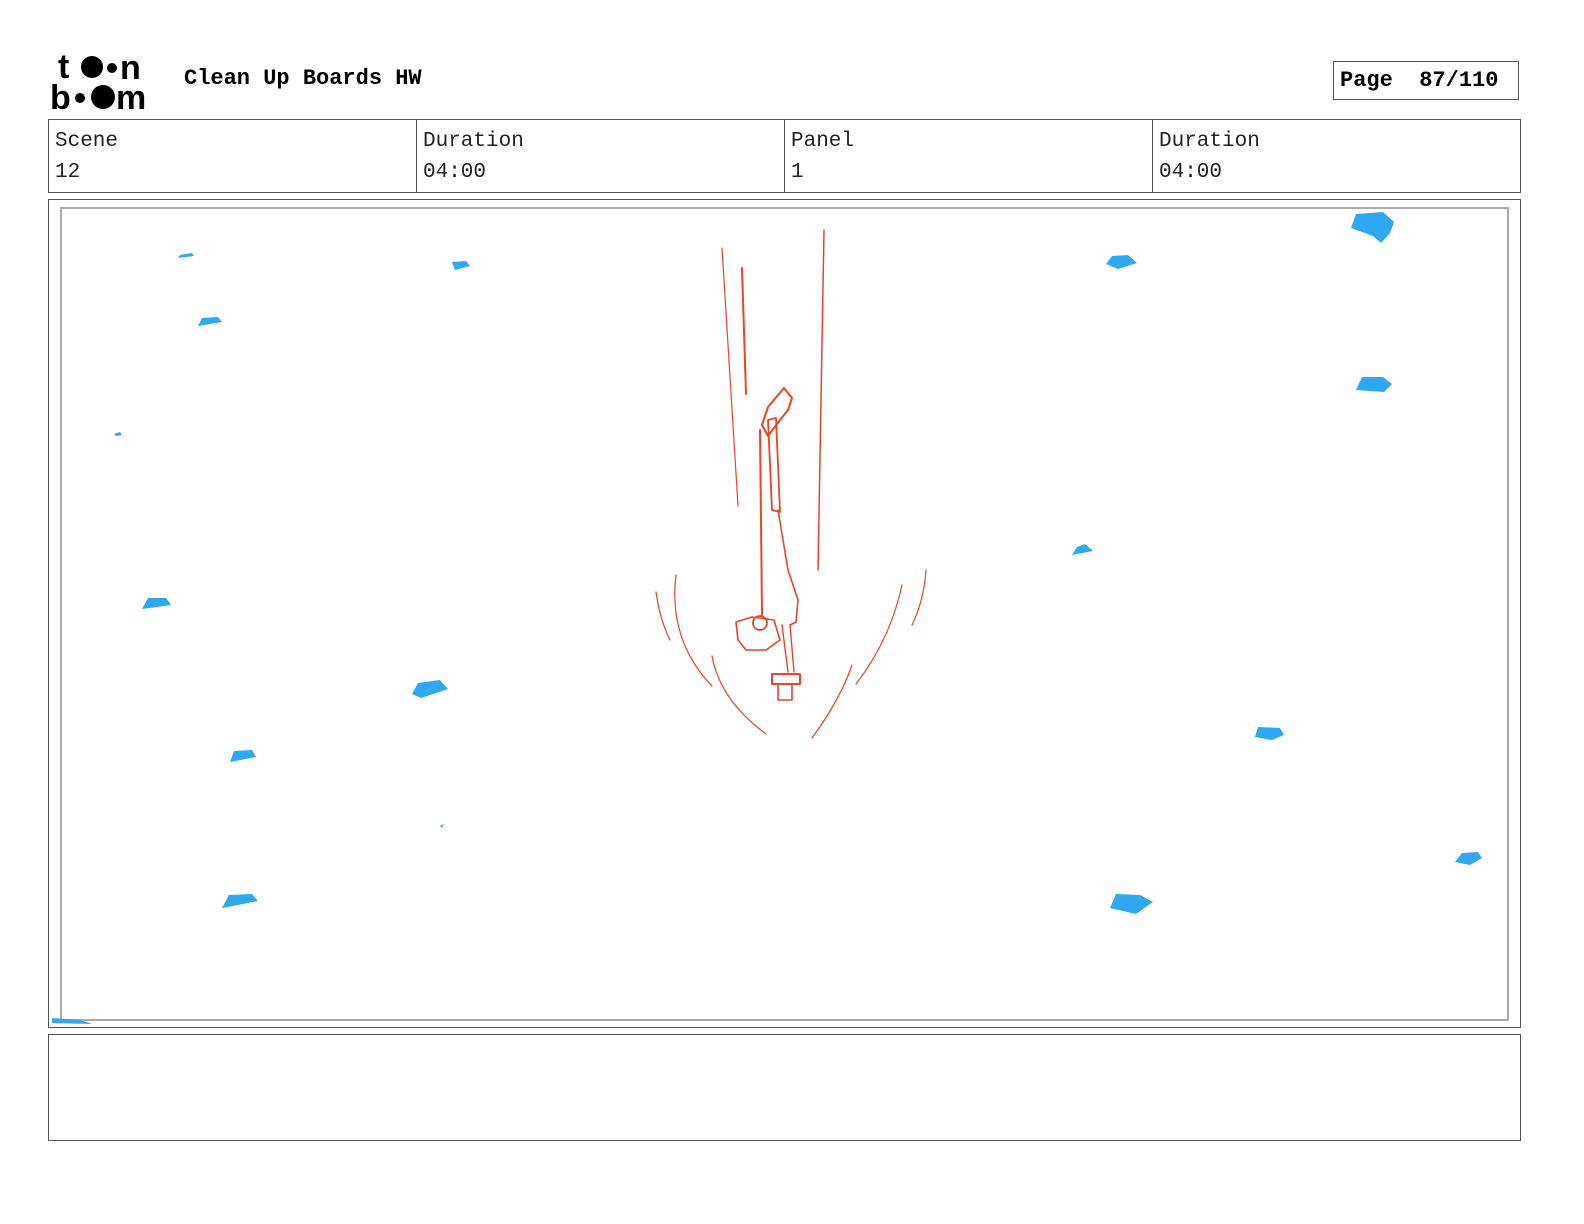  Describe the element at coordinates (473, 141) in the screenshot. I see `scene-duration-label: Duration` at that location.